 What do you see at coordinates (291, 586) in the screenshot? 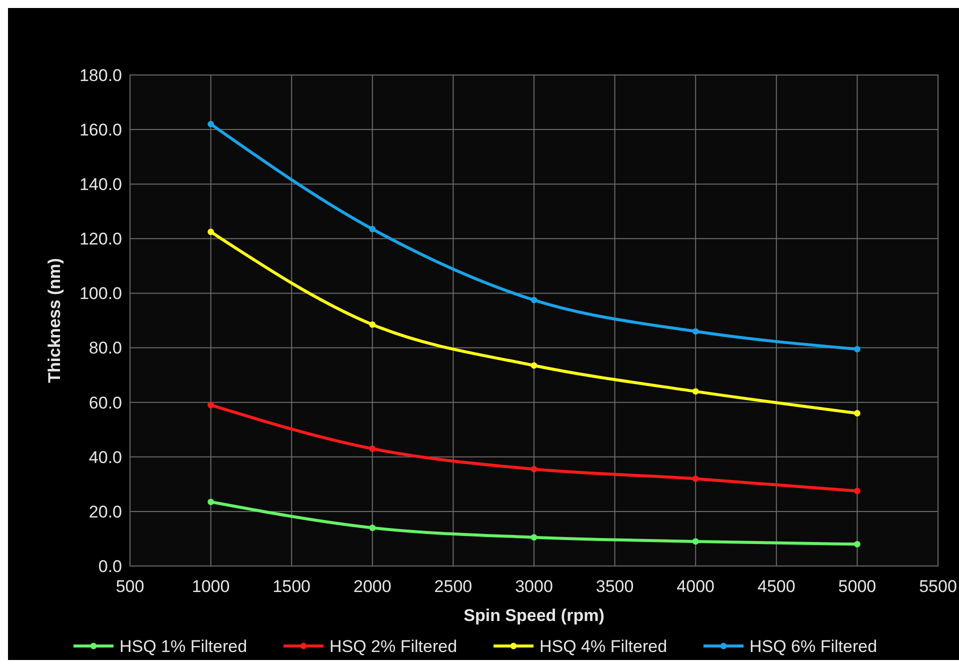
I see `x-tick-label: 1500` at bounding box center [291, 586].